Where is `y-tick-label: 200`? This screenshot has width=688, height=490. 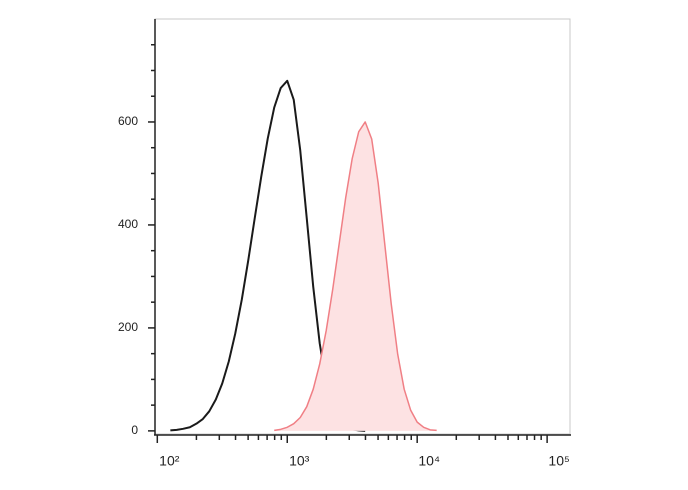
y-tick-label: 200 is located at coordinates (128, 327).